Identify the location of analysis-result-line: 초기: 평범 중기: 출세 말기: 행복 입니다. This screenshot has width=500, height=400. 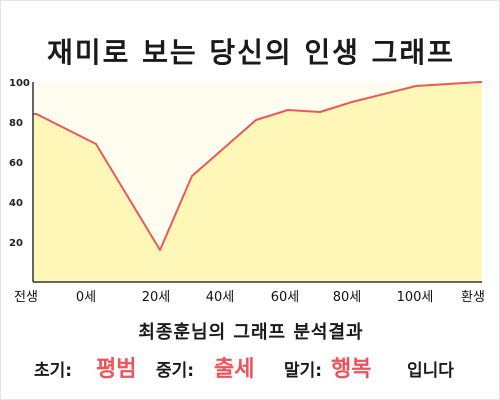
(250, 366).